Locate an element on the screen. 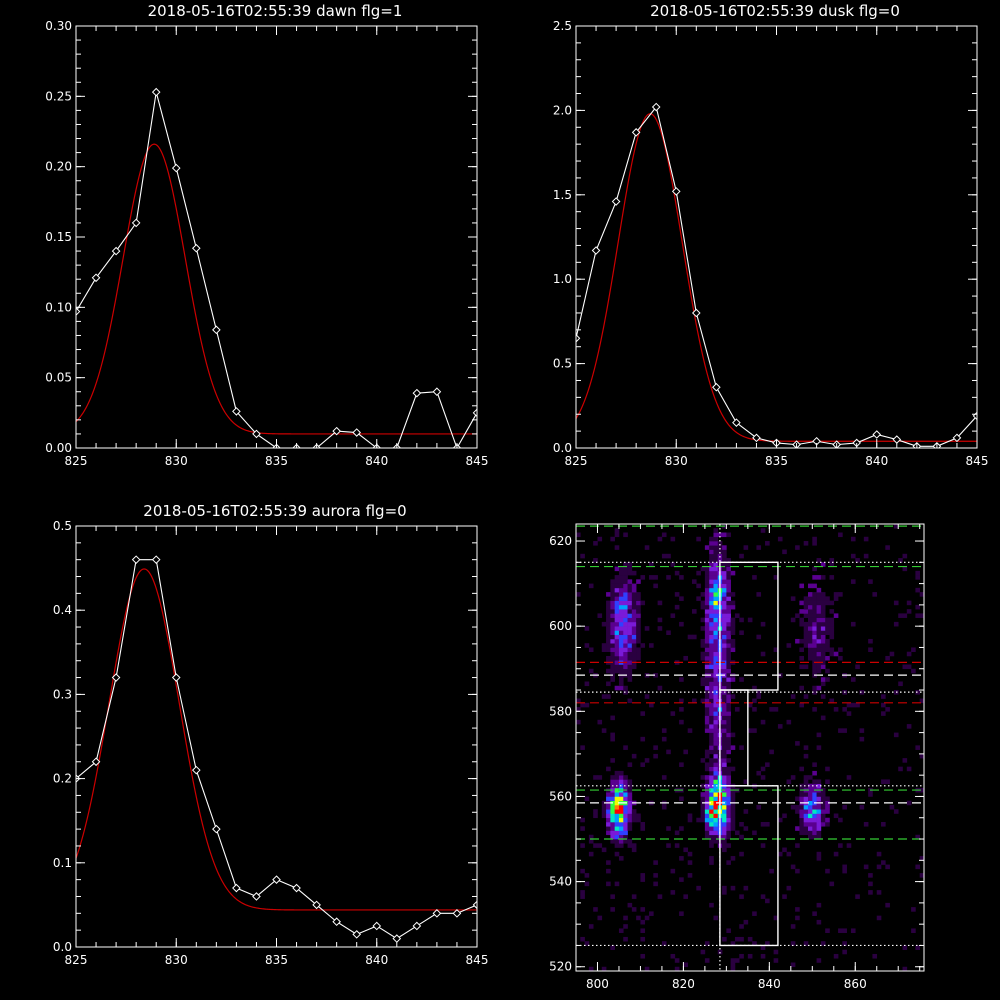  x-tick-label: 825 is located at coordinates (576, 461).